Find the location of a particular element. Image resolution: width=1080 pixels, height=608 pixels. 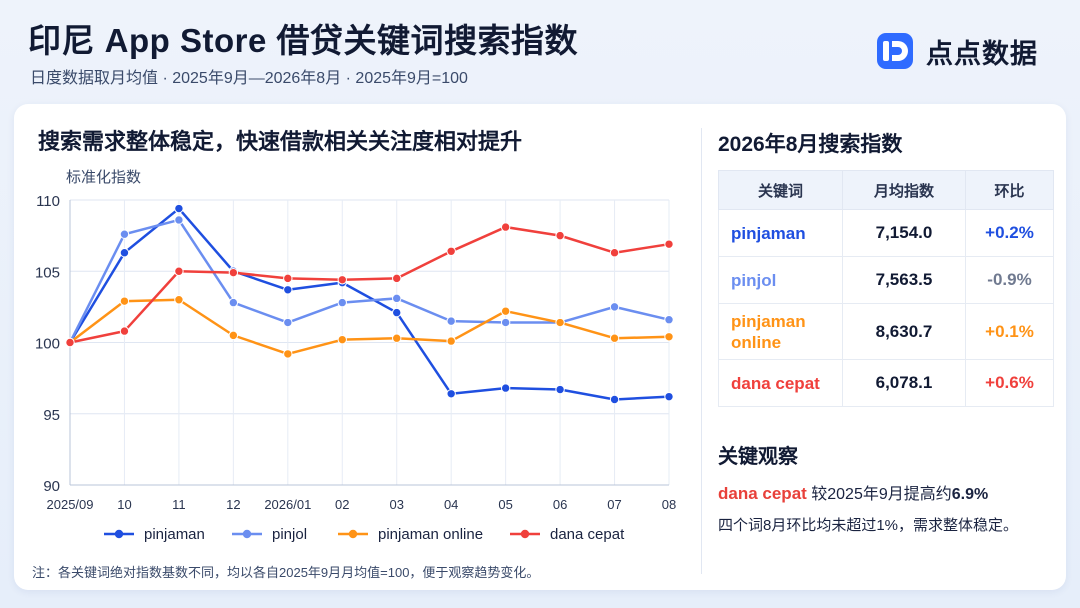

observation-value: 6.9% is located at coordinates (970, 494).